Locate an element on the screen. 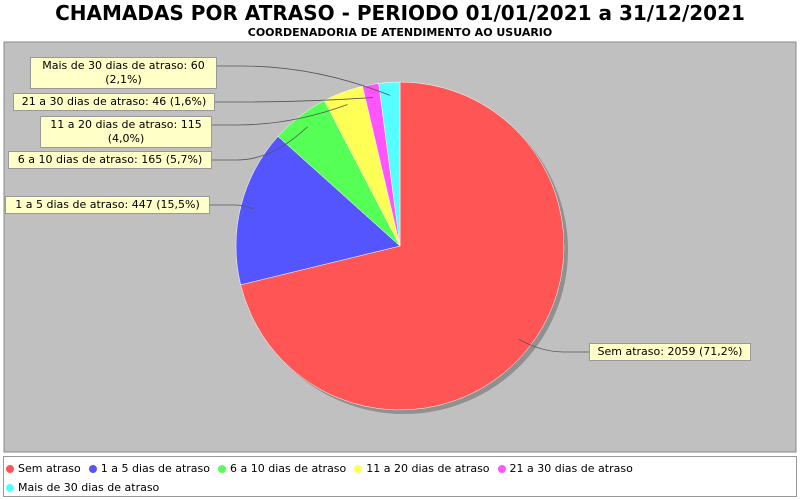 The width and height of the screenshot is (800, 500). legend-label: 6 a 10 dias de atraso is located at coordinates (288, 468).